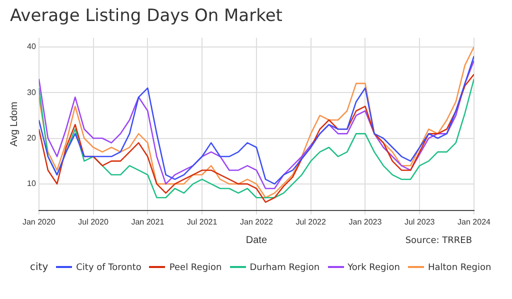 This screenshot has height=299, width=512. Describe the element at coordinates (284, 267) in the screenshot. I see `legend-label: Durham Region` at that location.